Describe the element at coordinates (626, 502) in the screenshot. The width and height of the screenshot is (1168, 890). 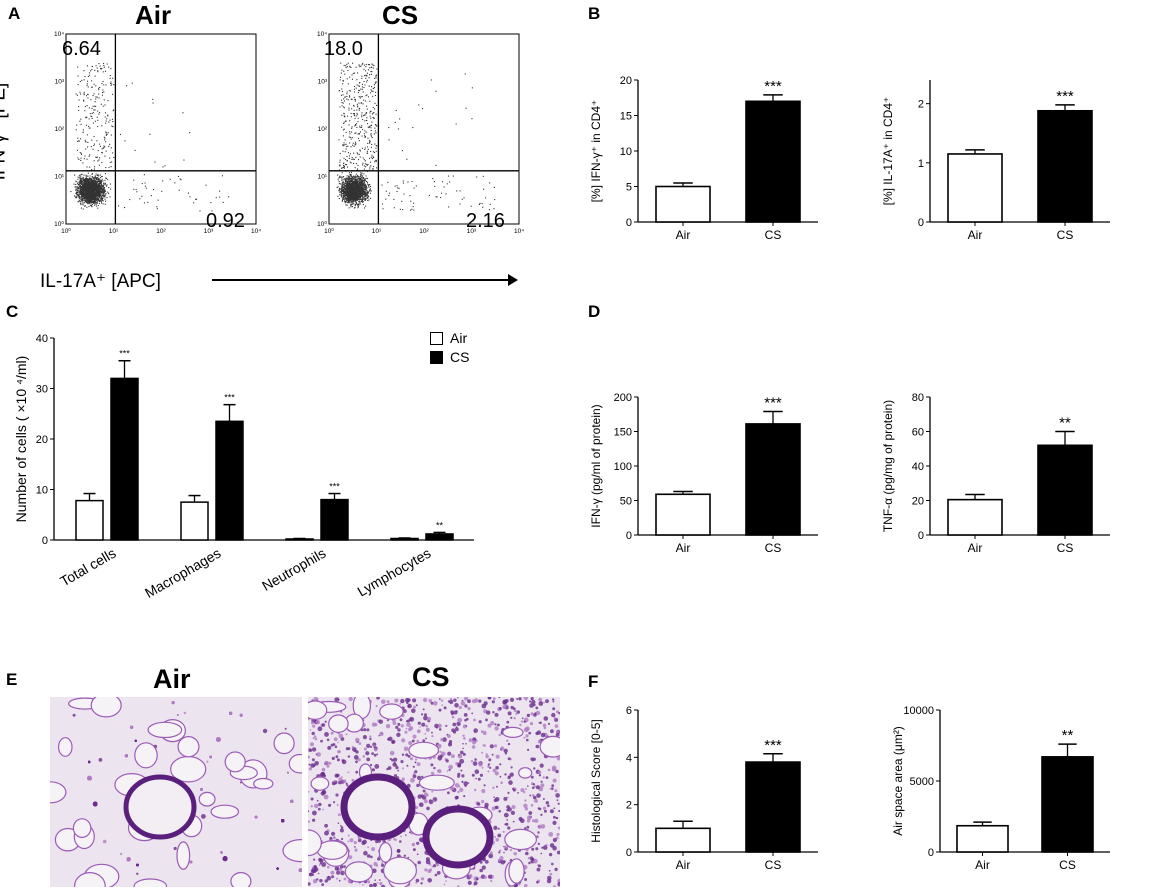
I see `y-tick-label: 50` at that location.